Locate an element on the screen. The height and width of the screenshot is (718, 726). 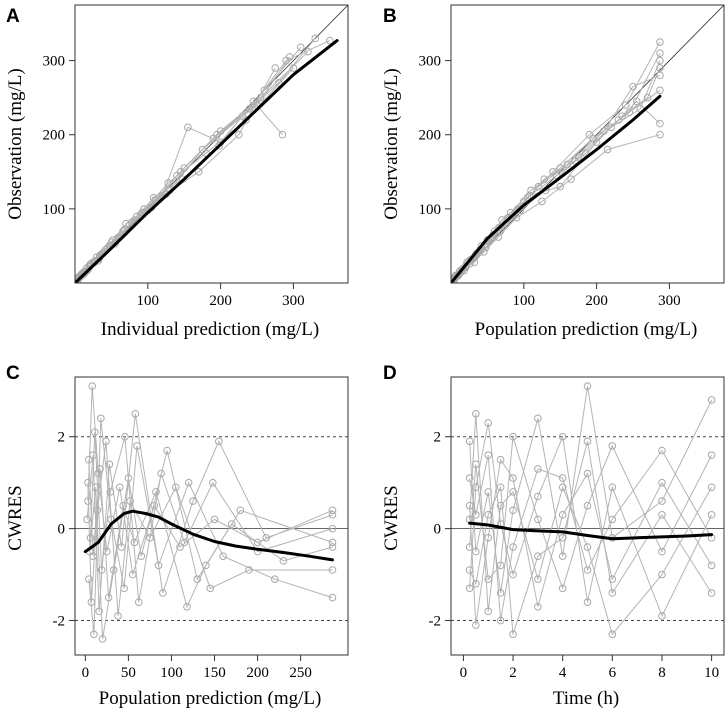
panel-c-x-tick-label: 100 is located at coordinates (171, 673).